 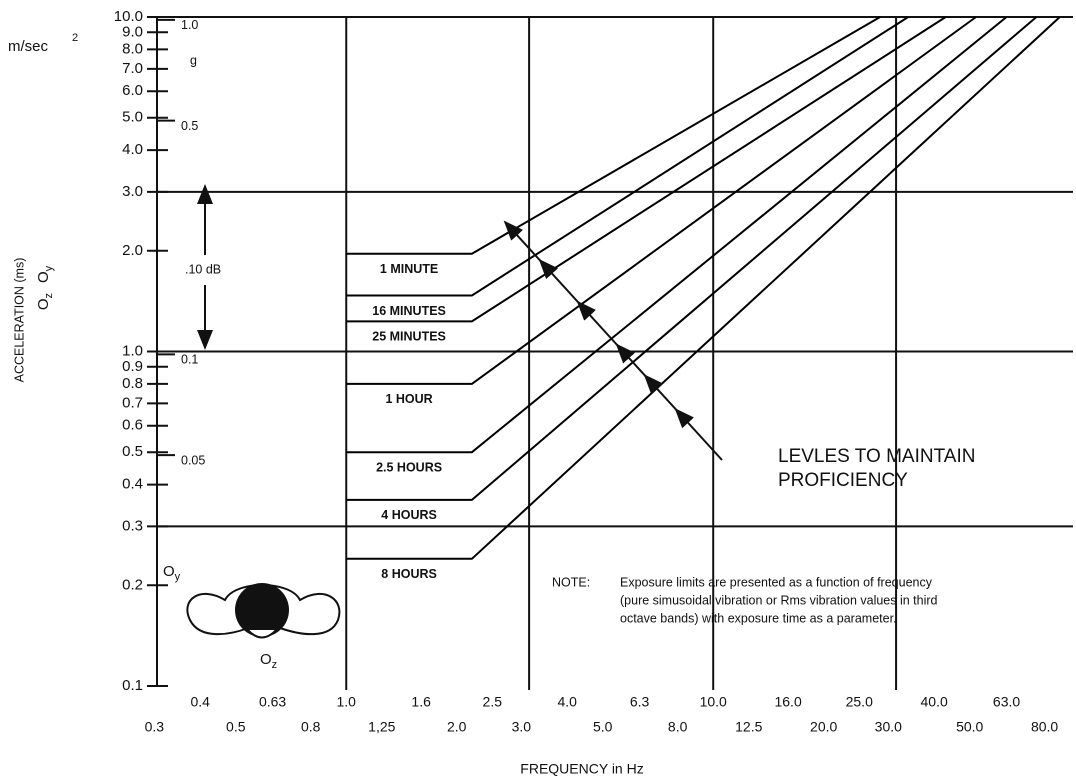 What do you see at coordinates (132, 383) in the screenshot?
I see `y-tick-label: 0.8` at bounding box center [132, 383].